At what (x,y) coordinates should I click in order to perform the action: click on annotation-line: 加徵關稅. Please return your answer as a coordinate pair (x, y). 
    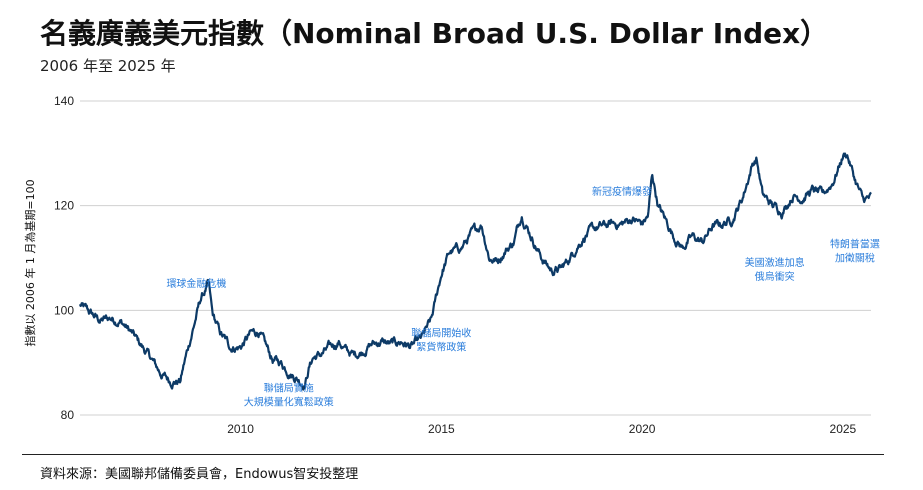
    Looking at the image, I should click on (855, 258).